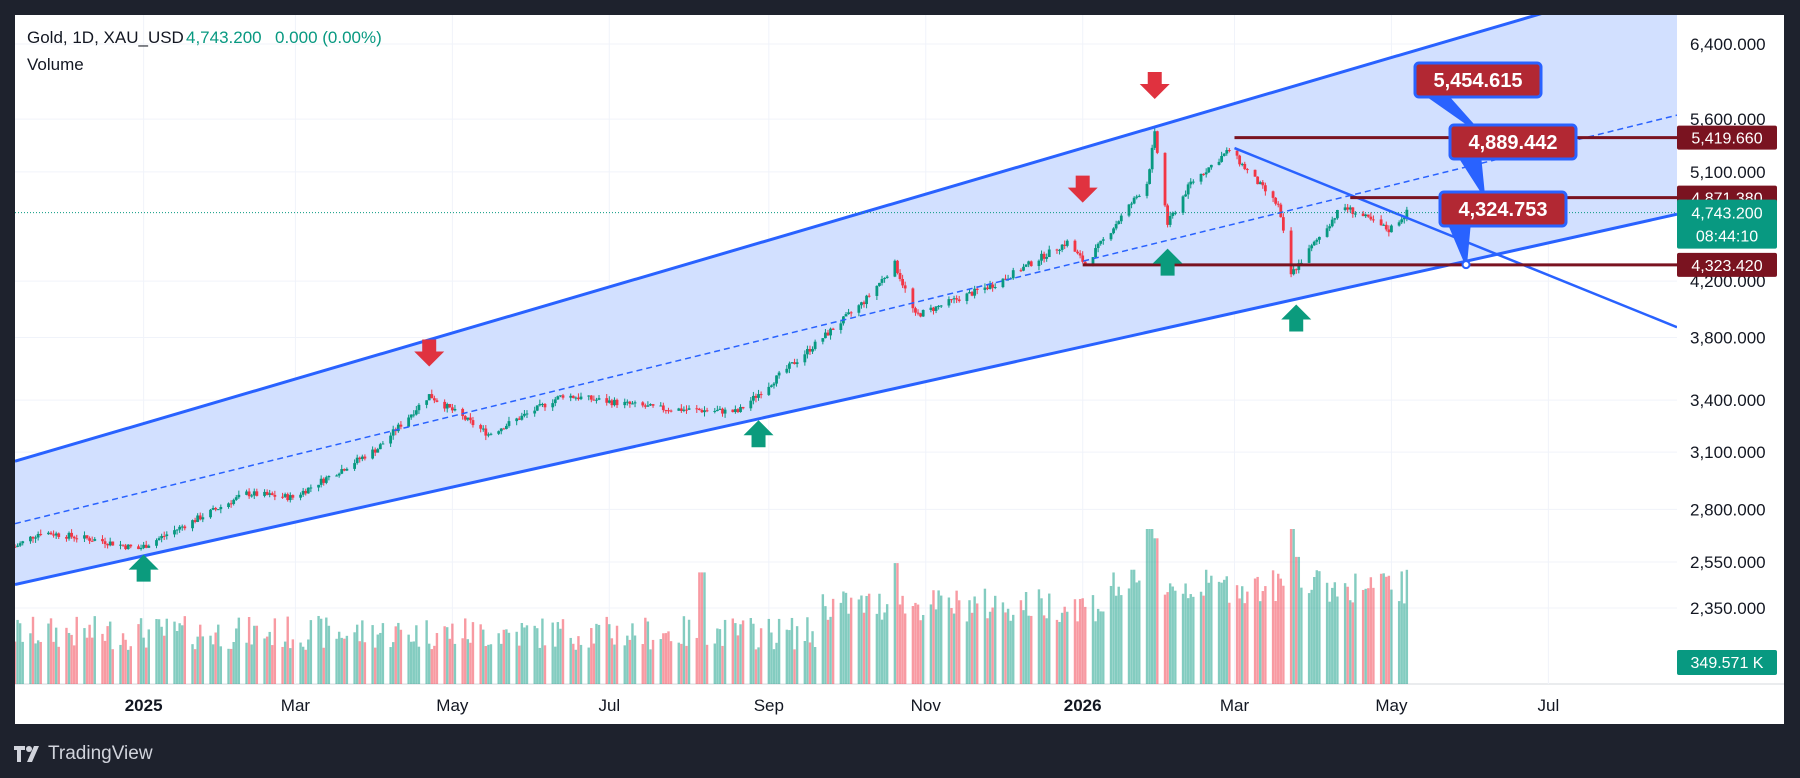  Describe the element at coordinates (143, 568) in the screenshot. I see `buy-arrow-icon` at that location.